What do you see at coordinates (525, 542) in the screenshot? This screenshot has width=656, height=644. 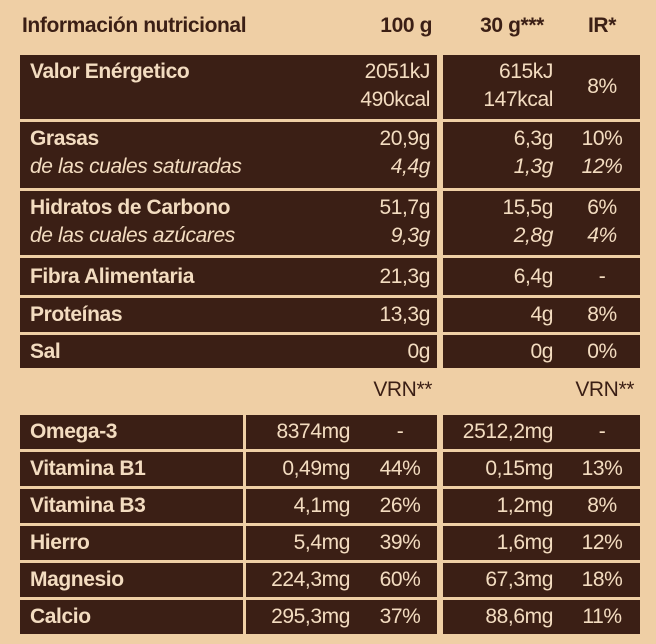 I see `value-30g: 1,6mg` at bounding box center [525, 542].